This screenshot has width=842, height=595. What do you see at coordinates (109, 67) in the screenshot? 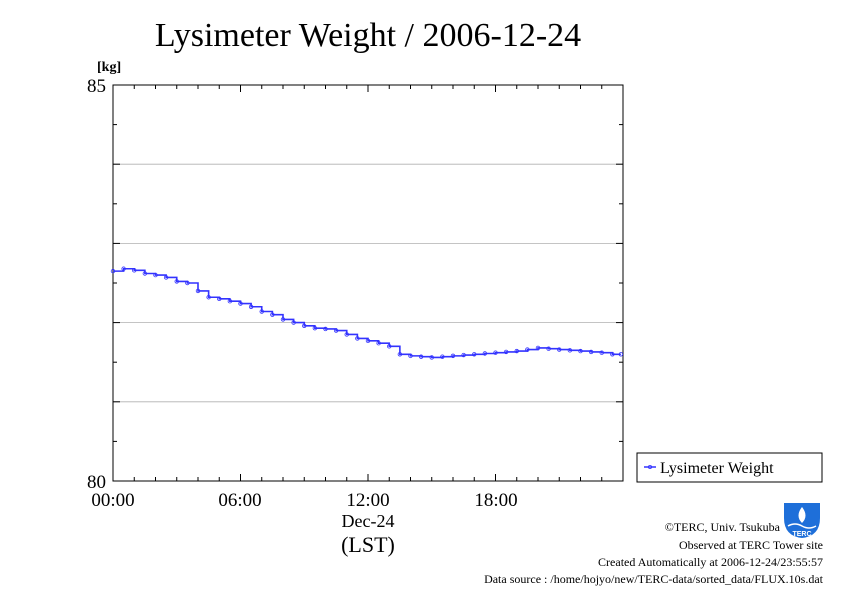
I see `y-axis-unit: [kg]` at bounding box center [109, 67].